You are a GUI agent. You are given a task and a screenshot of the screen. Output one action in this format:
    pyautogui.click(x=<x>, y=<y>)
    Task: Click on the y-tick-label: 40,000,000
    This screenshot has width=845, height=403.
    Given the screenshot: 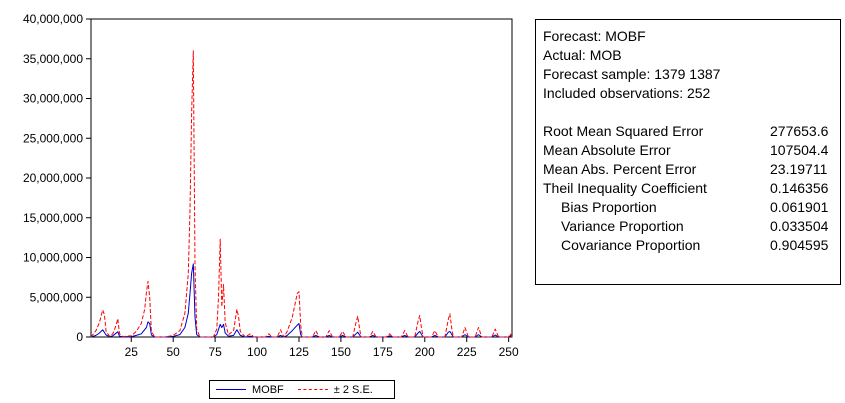 What is the action you would take?
    pyautogui.click(x=53, y=19)
    